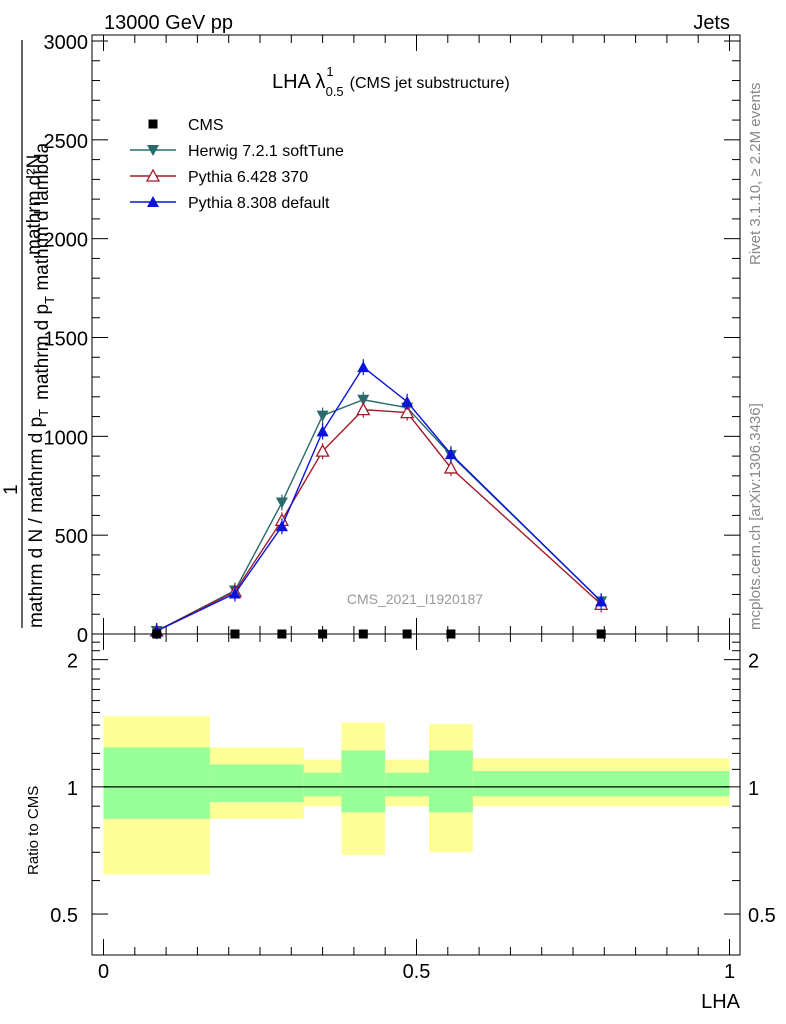  Describe the element at coordinates (417, 972) in the screenshot. I see `x-tick-label: 0.5` at that location.